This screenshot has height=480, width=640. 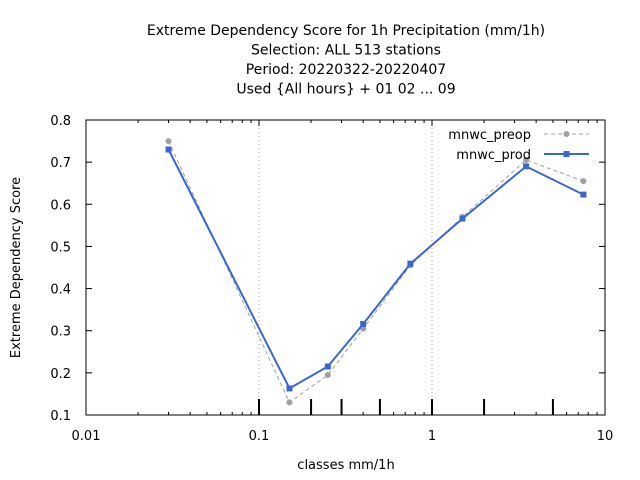 What do you see at coordinates (493, 155) in the screenshot?
I see `legend-label: mnwc_prod` at bounding box center [493, 155].